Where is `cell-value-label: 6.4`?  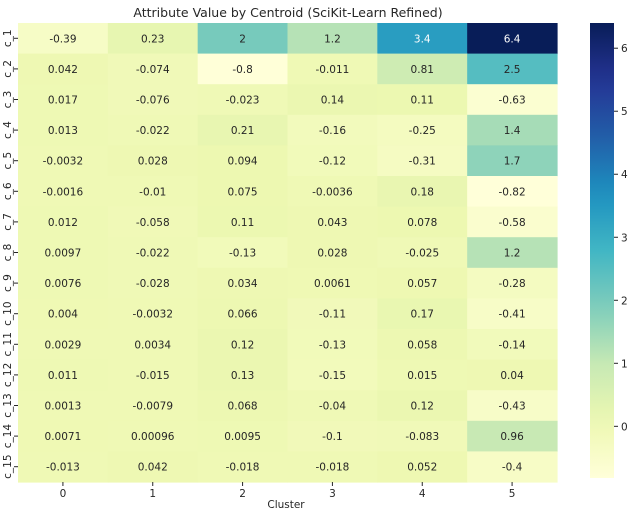 cell-value-label: 6.4 is located at coordinates (512, 39).